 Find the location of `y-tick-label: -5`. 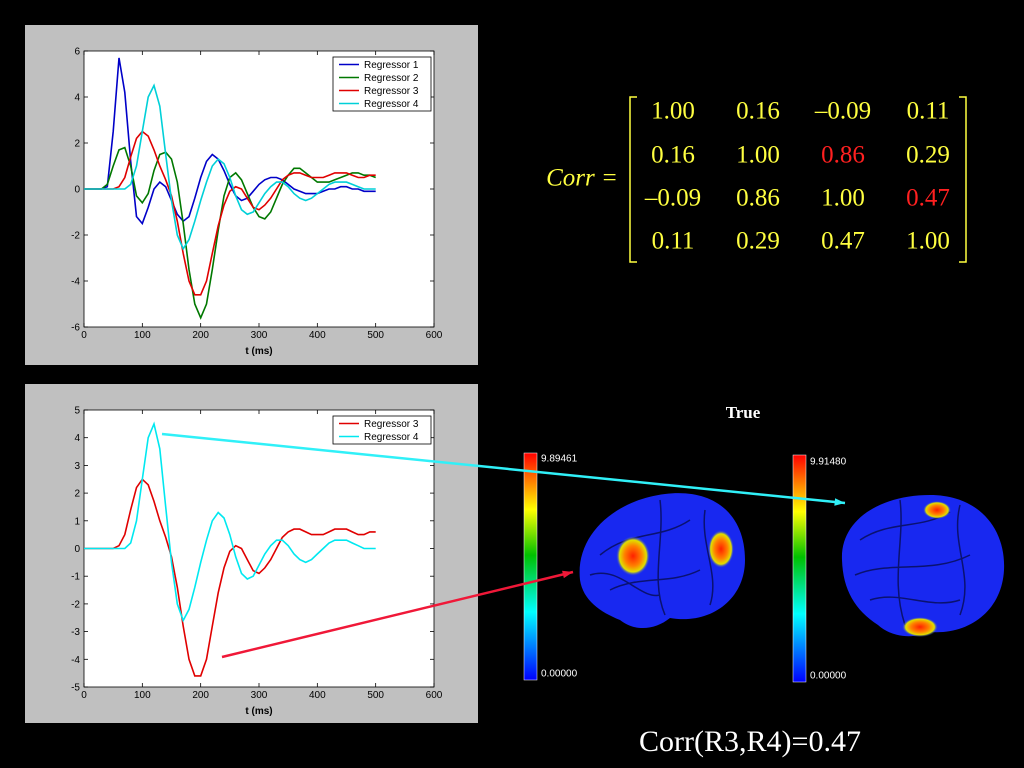

y-tick-label: -5 is located at coordinates (75, 688).